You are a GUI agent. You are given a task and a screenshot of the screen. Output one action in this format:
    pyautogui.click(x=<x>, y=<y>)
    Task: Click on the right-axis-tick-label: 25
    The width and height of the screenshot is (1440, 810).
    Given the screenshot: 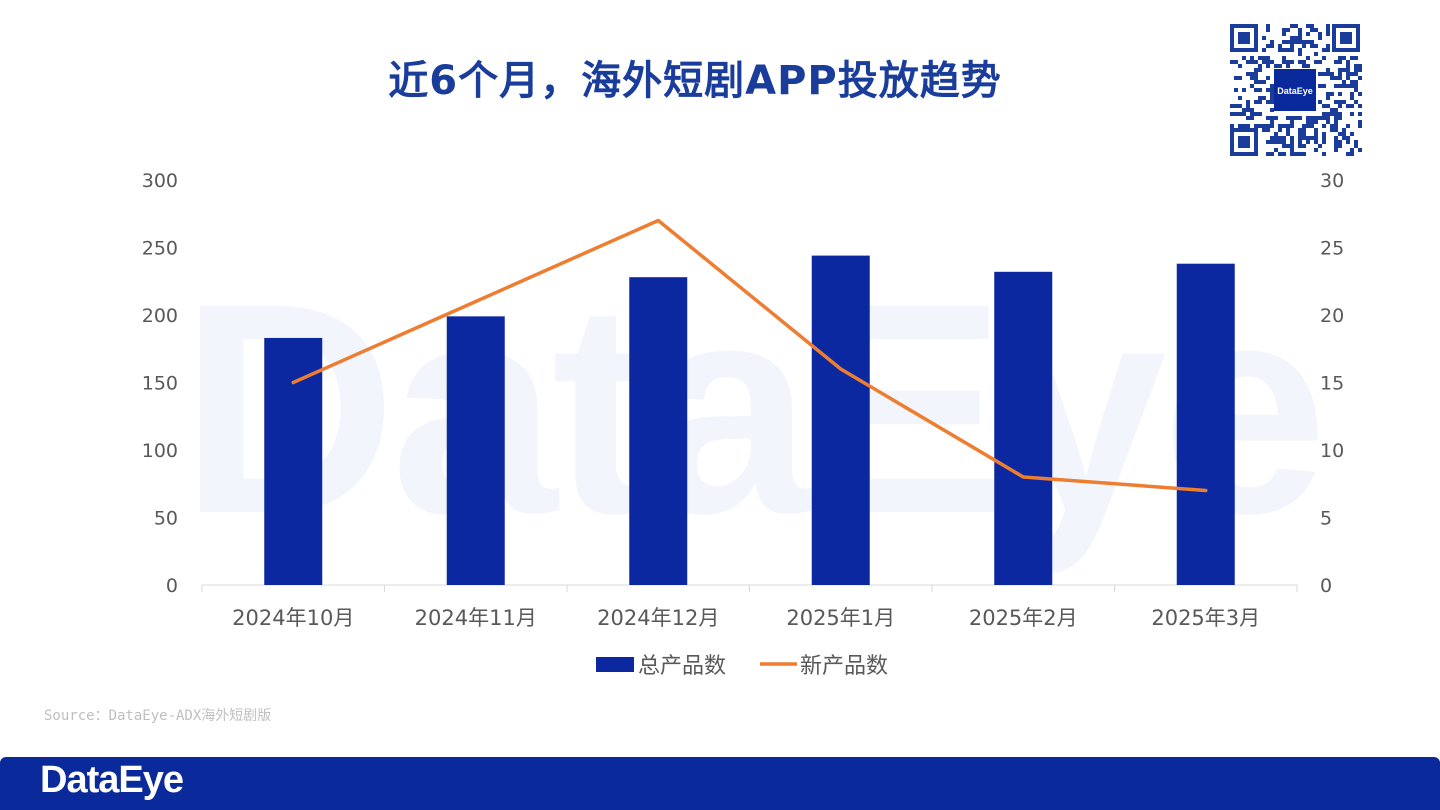 What is the action you would take?
    pyautogui.click(x=1332, y=249)
    